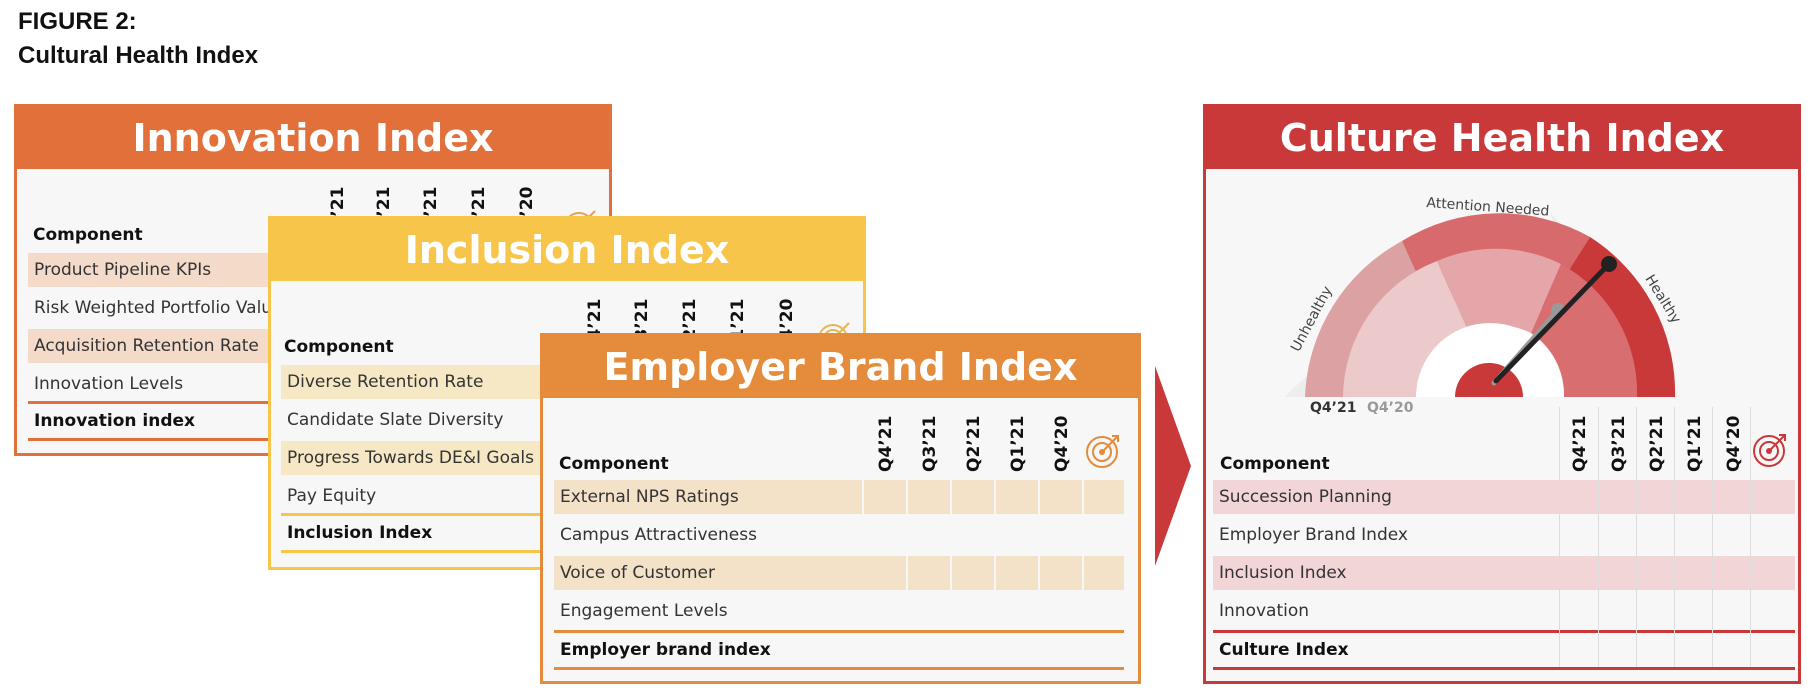 The width and height of the screenshot is (1814, 696). I want to click on gauge-legend-previous: Q4’20, so click(1390, 408).